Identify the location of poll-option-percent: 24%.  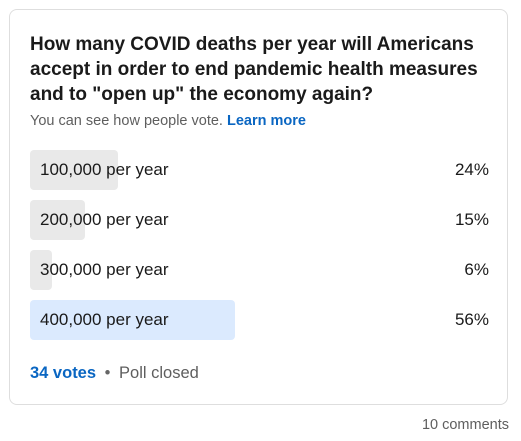
(471, 169).